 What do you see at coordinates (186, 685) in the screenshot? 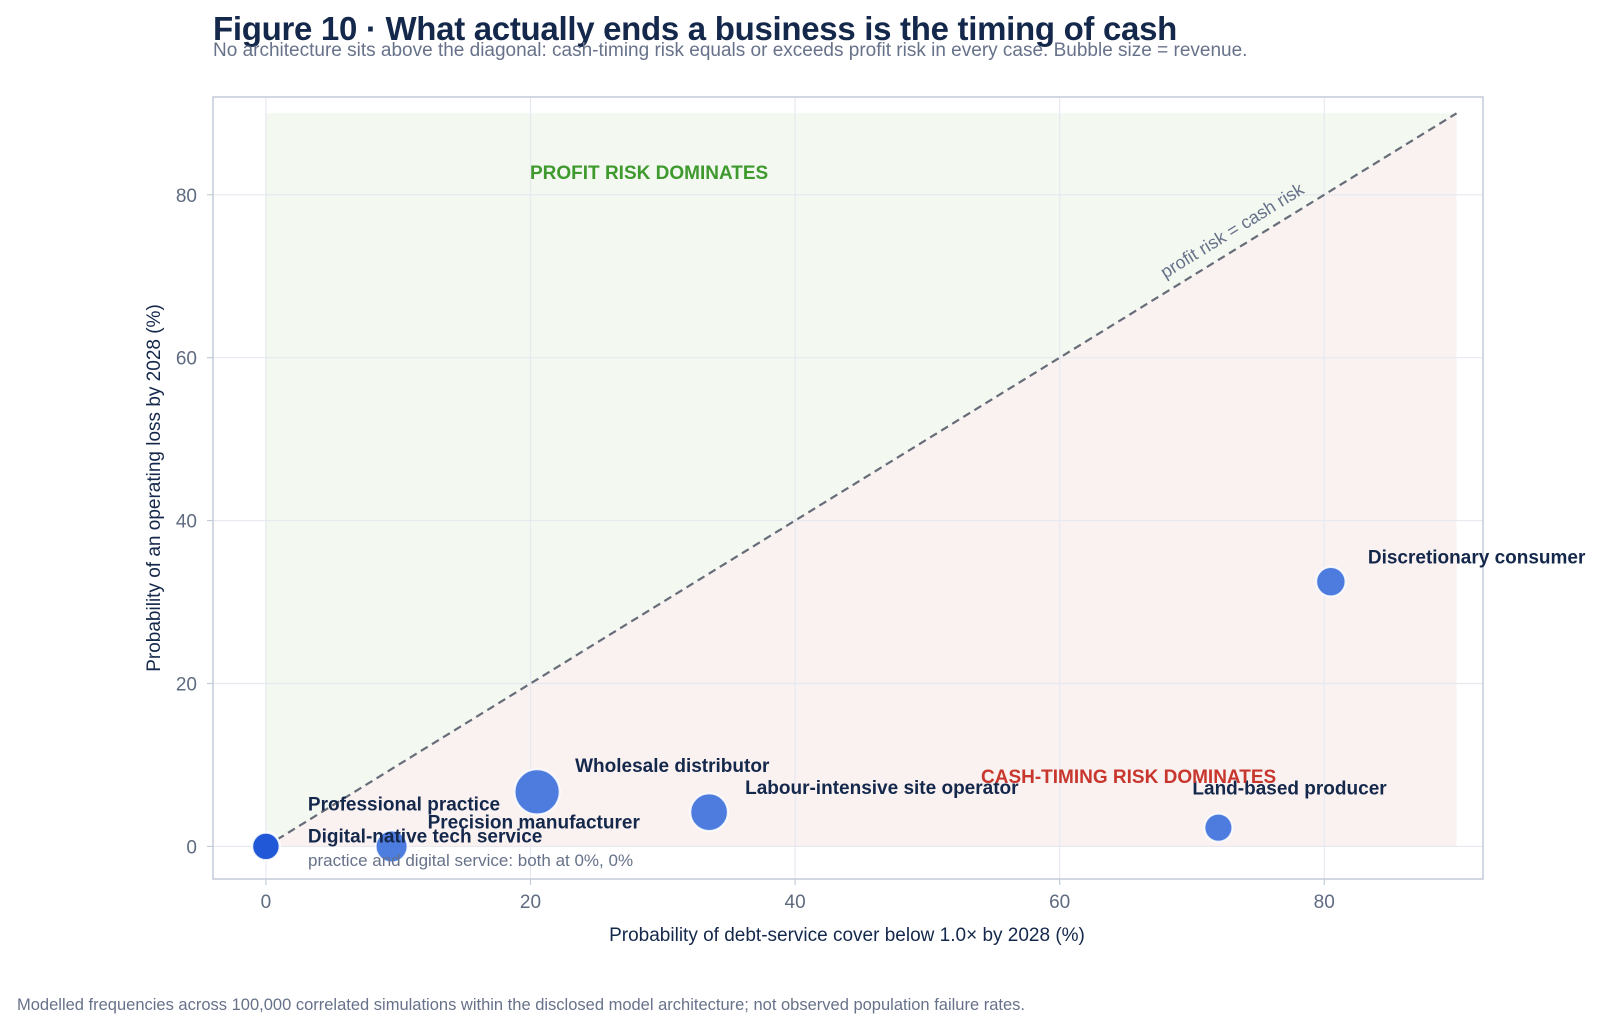
I see `y-tick-label: 20` at bounding box center [186, 685].